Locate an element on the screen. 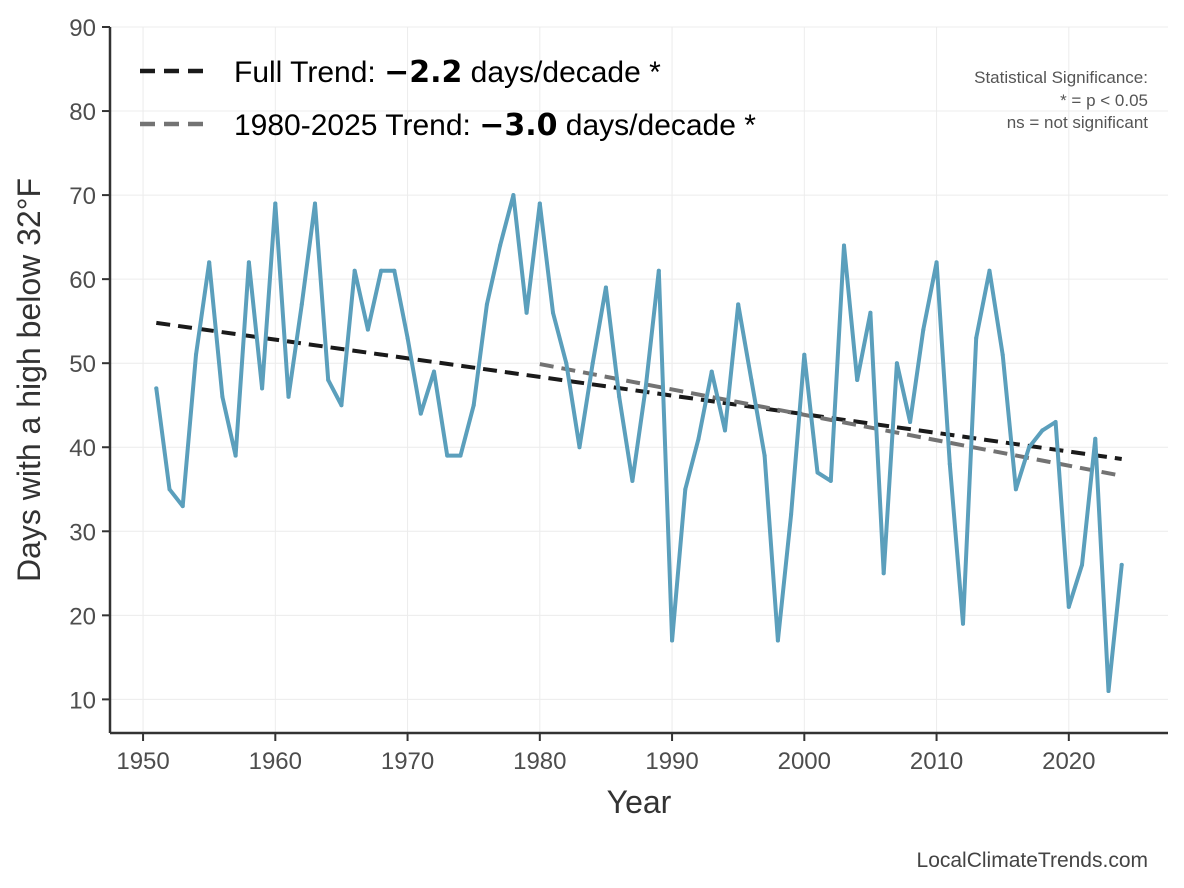 The width and height of the screenshot is (1184, 888). y-tick-label: 60 is located at coordinates (82, 280).